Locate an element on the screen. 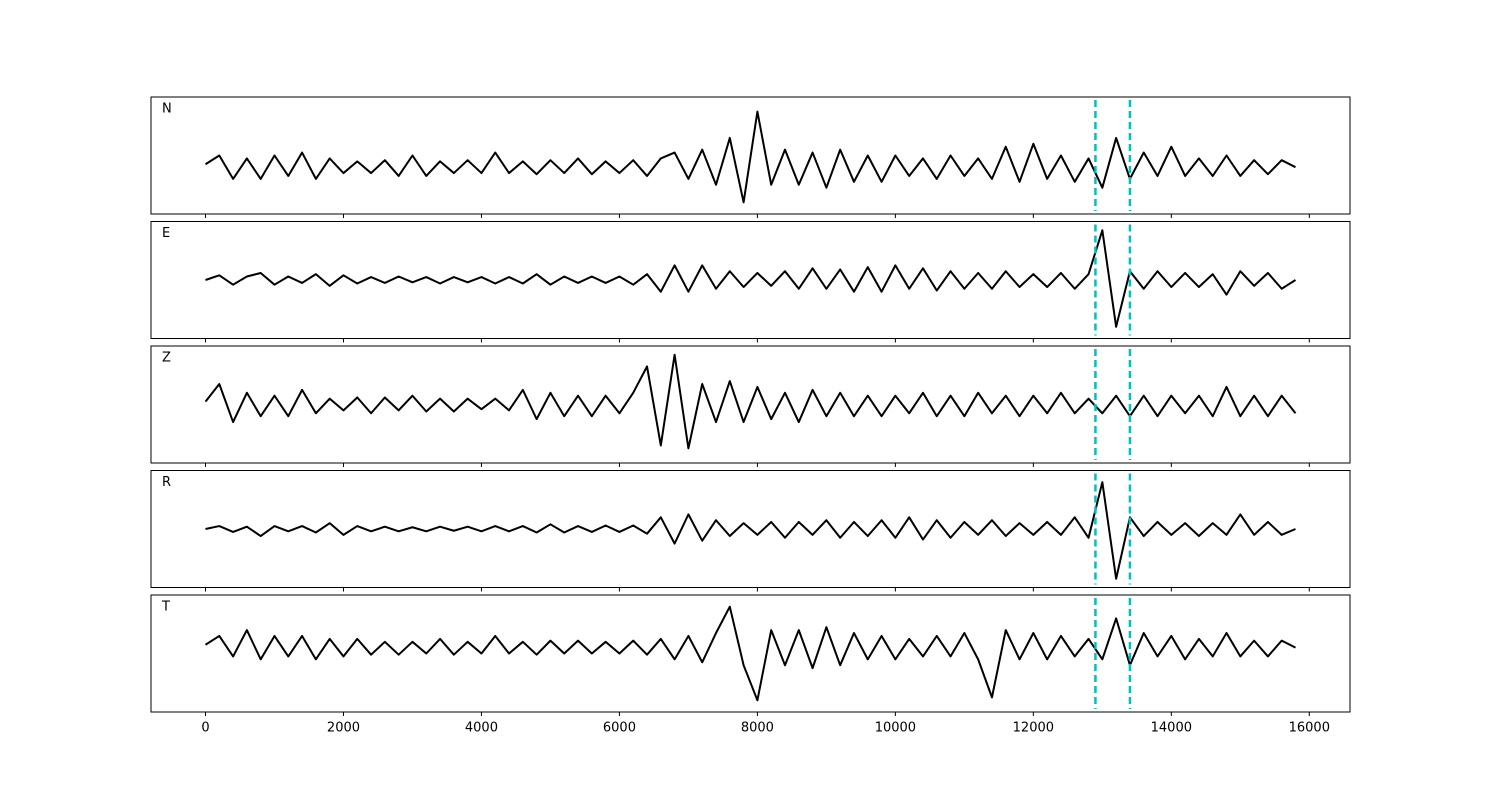 The height and width of the screenshot is (800, 1500). x-tick-label: 8000 is located at coordinates (757, 728).